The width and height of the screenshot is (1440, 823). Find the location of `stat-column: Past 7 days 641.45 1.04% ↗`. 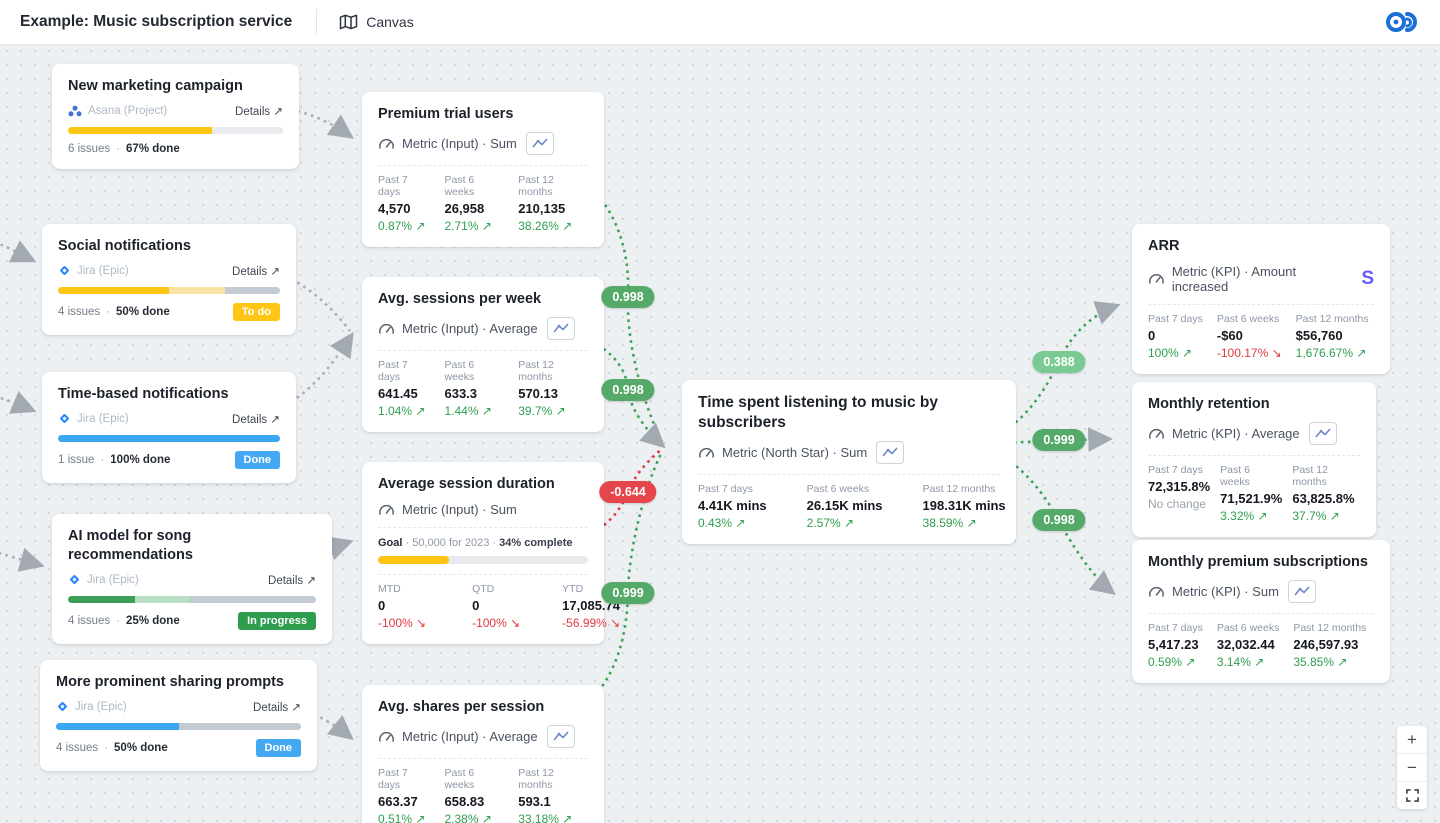

stat-column: Past 7 days 641.45 1.04% ↗ is located at coordinates (402, 388).